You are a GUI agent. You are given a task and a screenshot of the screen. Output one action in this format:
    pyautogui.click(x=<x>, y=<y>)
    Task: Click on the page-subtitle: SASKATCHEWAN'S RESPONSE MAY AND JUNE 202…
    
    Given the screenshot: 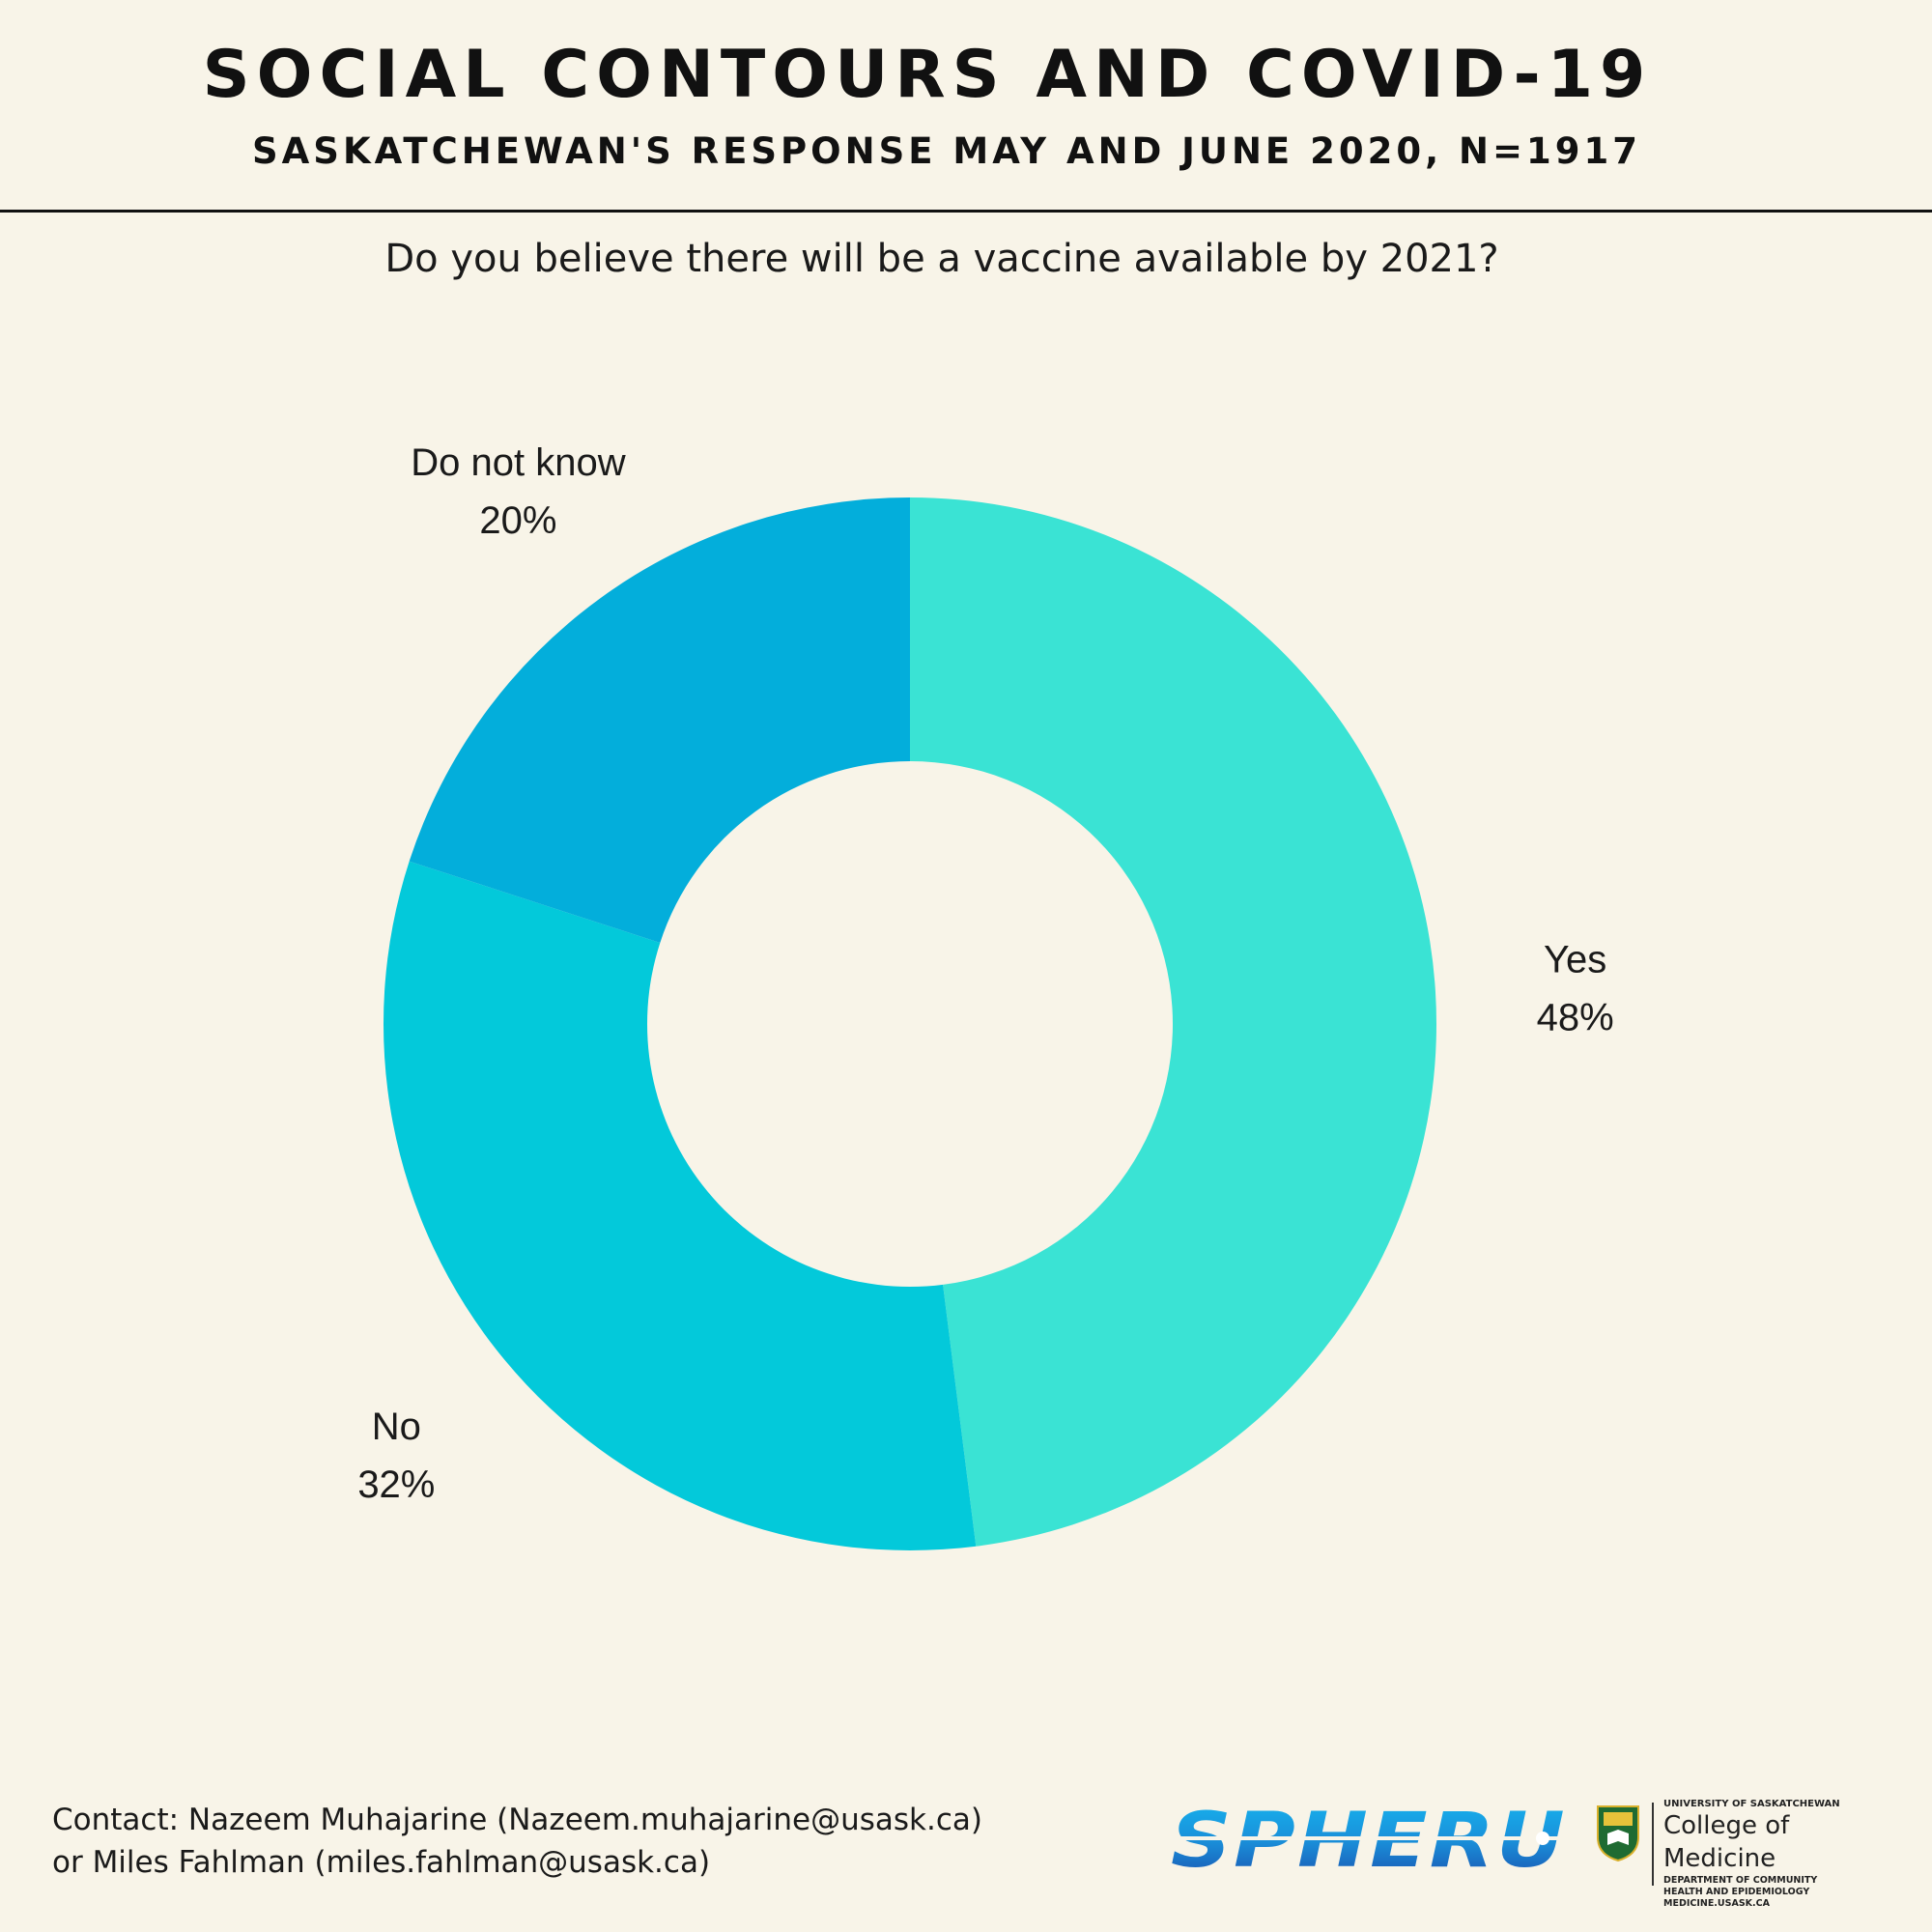 What is the action you would take?
    pyautogui.click(x=946, y=151)
    